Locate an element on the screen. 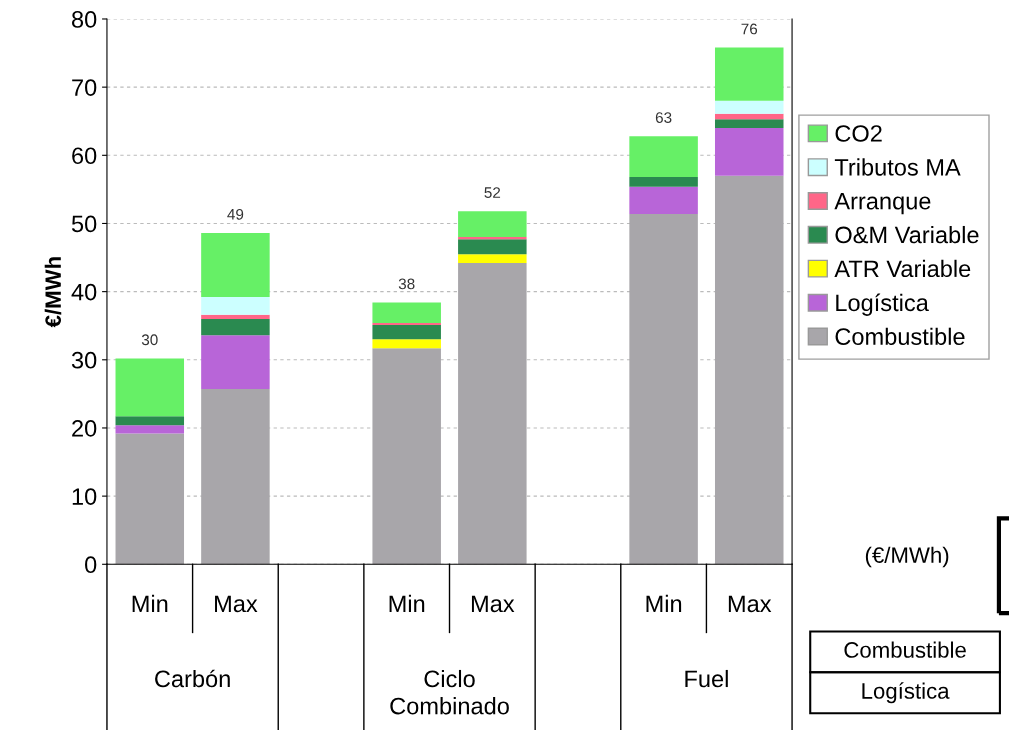  total-label: 49 is located at coordinates (235, 214).